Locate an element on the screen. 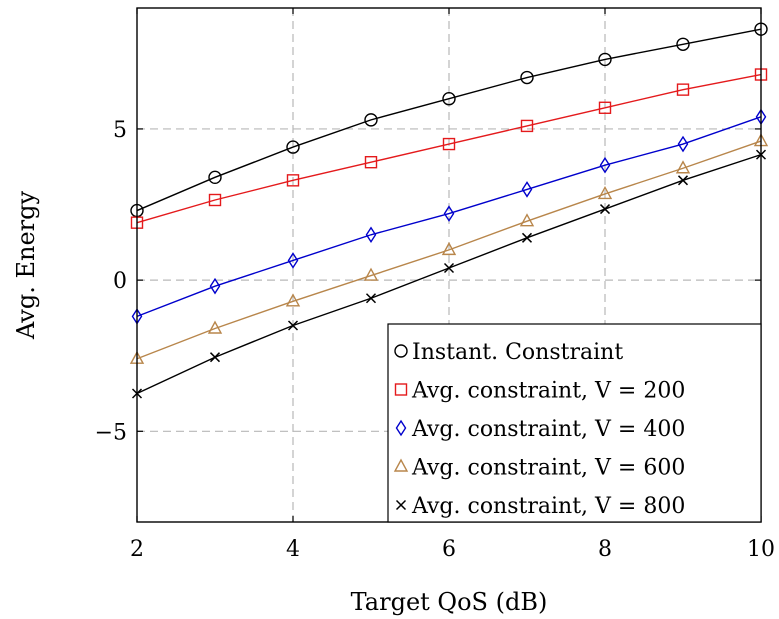 Image resolution: width=779 pixels, height=619 pixels. legend-entry: Instant. Constraint is located at coordinates (508, 352).